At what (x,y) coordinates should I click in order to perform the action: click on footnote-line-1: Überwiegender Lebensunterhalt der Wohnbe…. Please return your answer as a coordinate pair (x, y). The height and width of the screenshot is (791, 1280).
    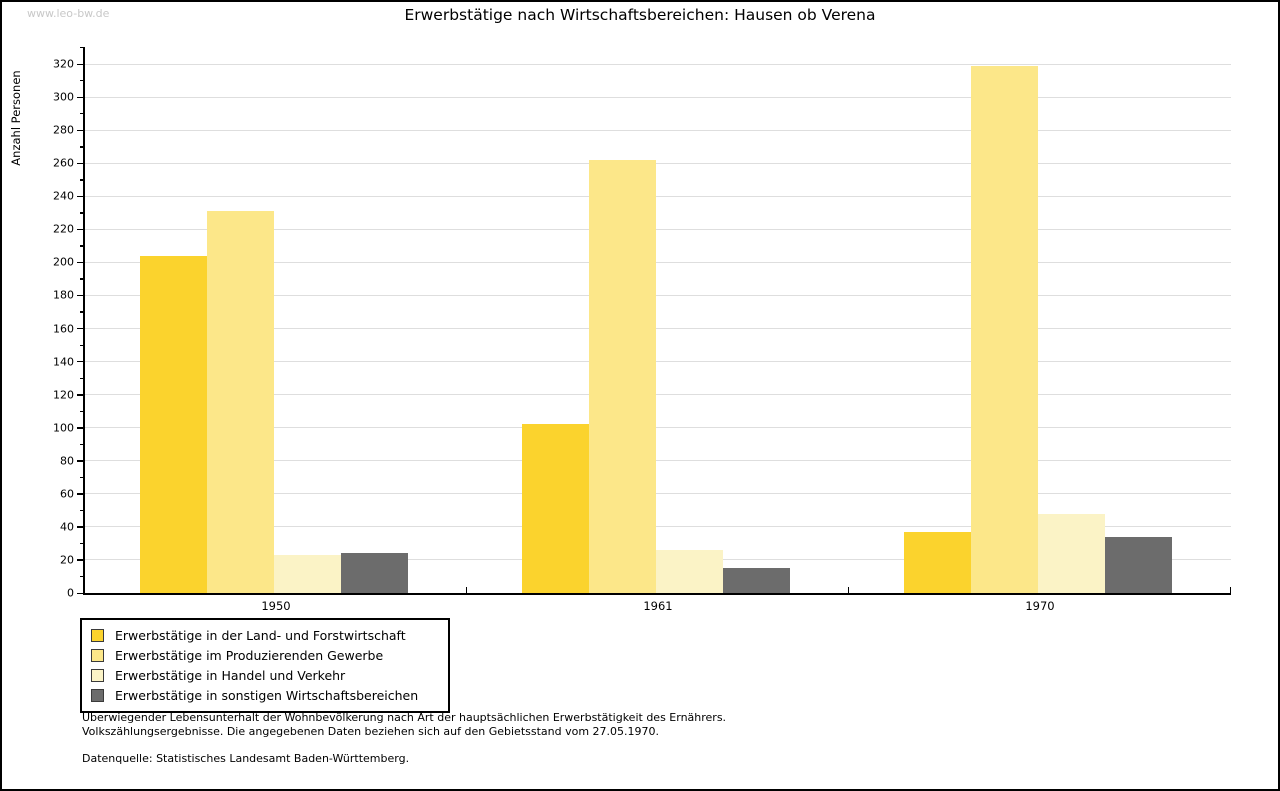
    Looking at the image, I should click on (404, 717).